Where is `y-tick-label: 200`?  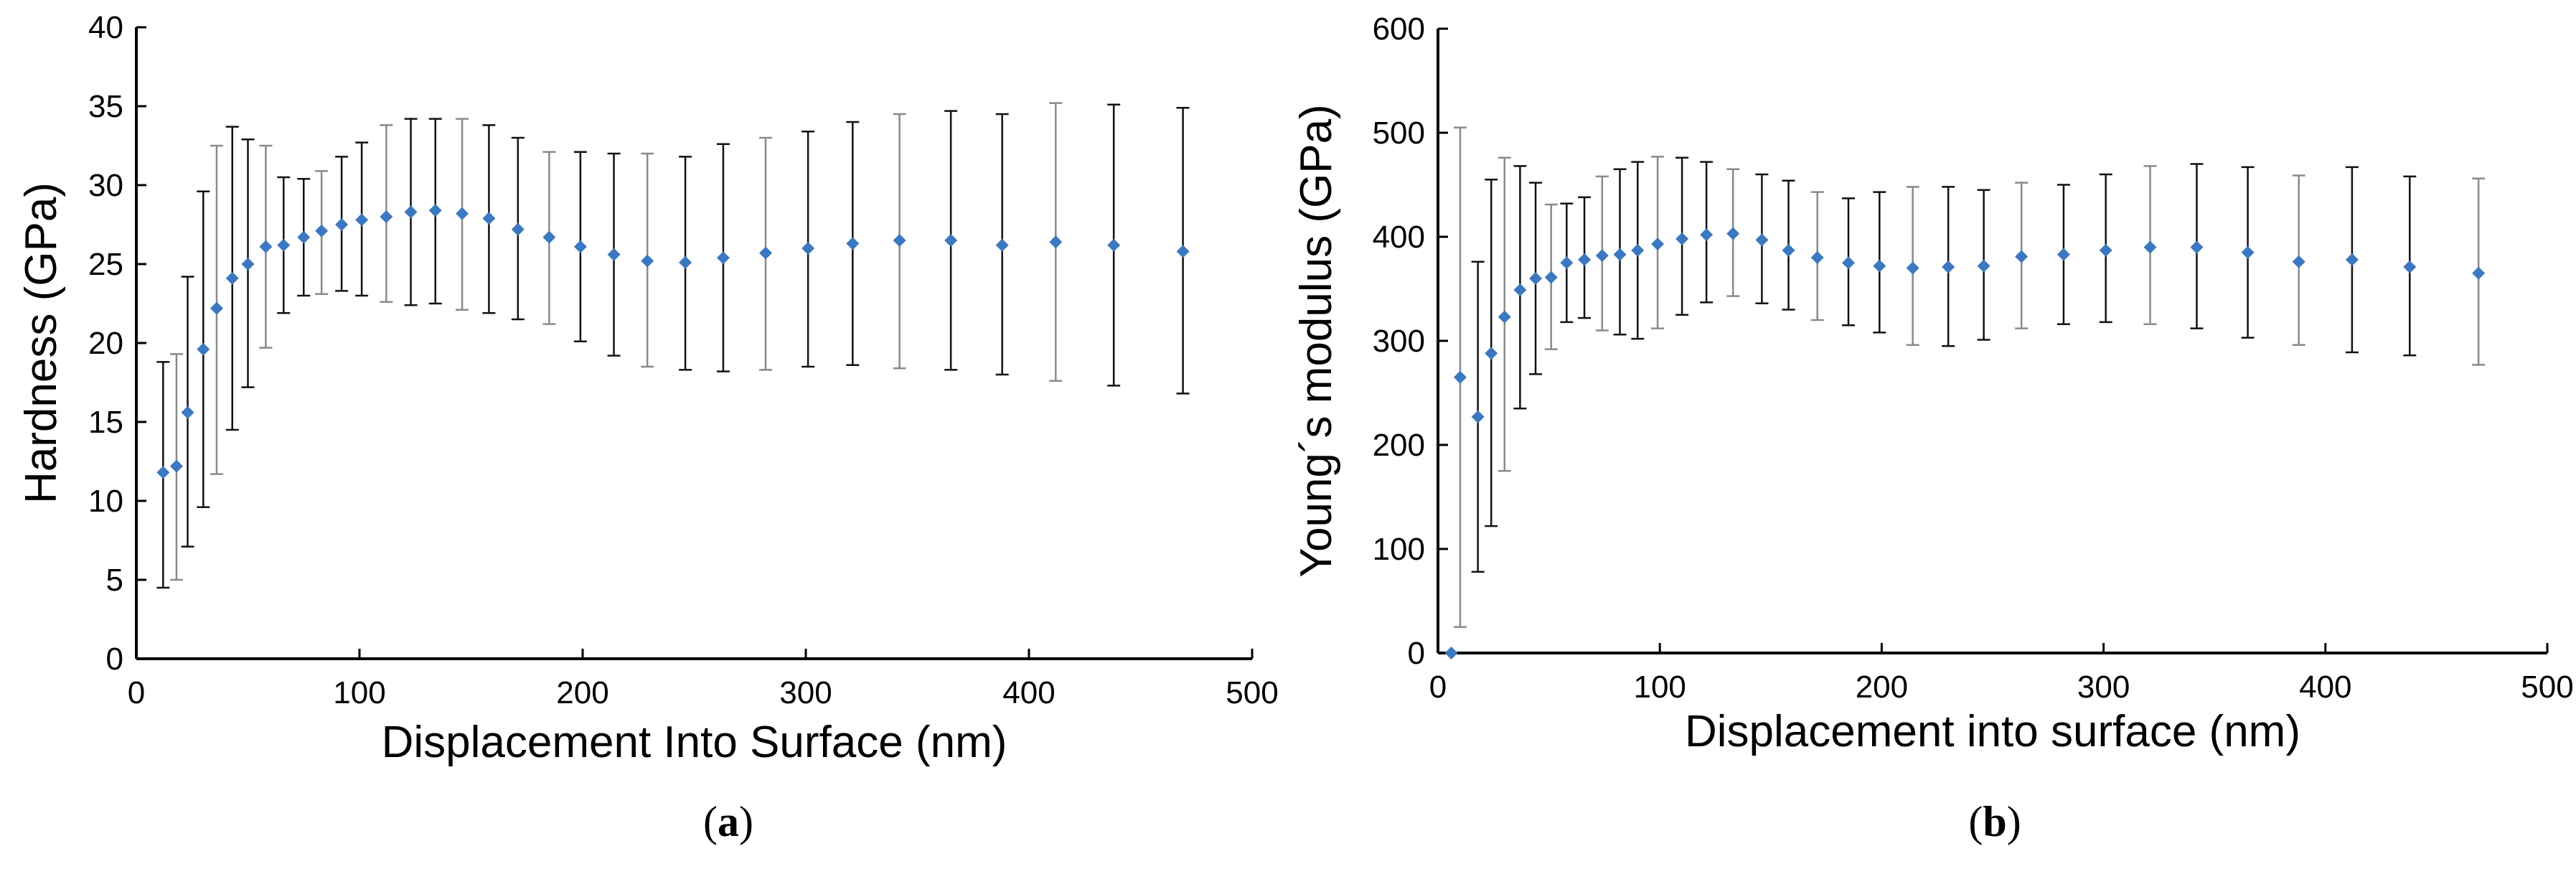
y-tick-label: 200 is located at coordinates (1399, 445).